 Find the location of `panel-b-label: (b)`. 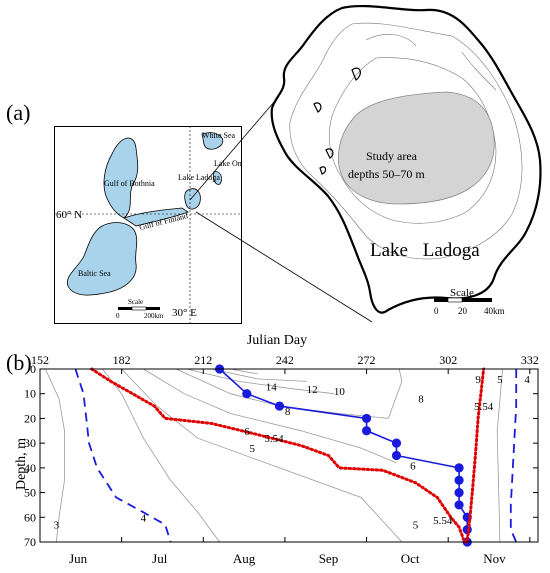

panel-b-label: (b) is located at coordinates (19, 362).